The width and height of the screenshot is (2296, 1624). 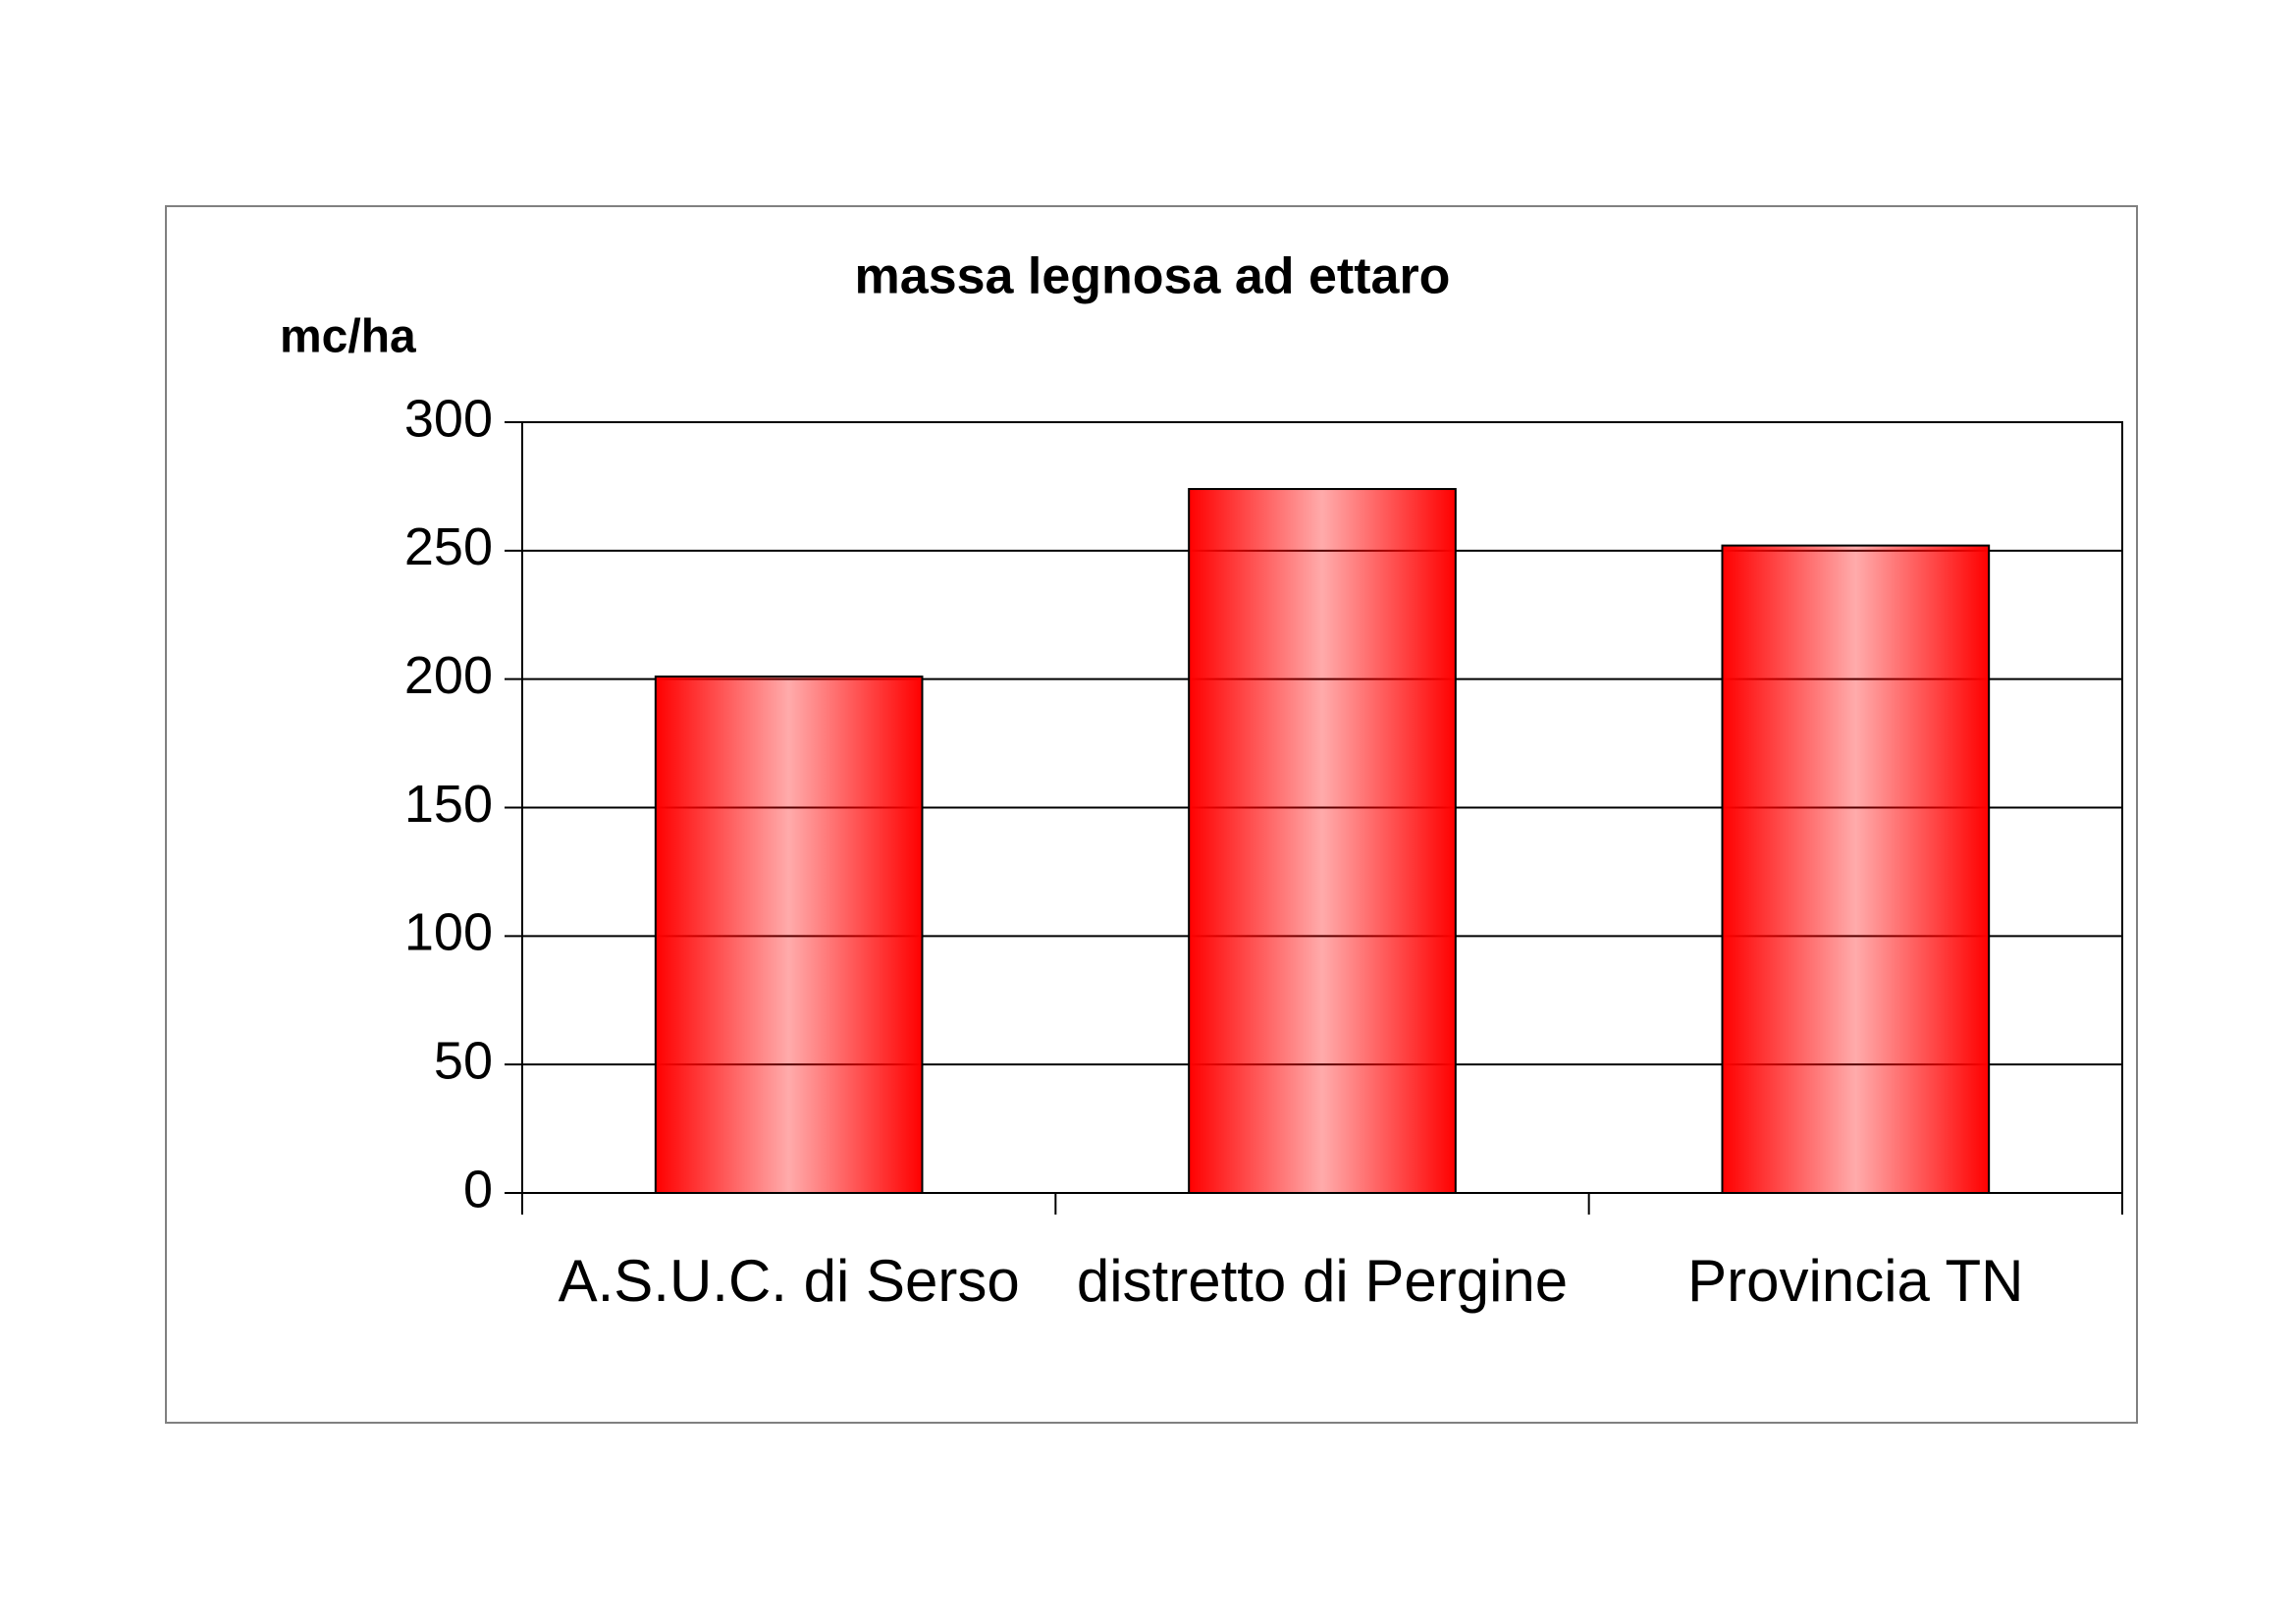 What do you see at coordinates (448, 418) in the screenshot?
I see `y-tick-label: 300` at bounding box center [448, 418].